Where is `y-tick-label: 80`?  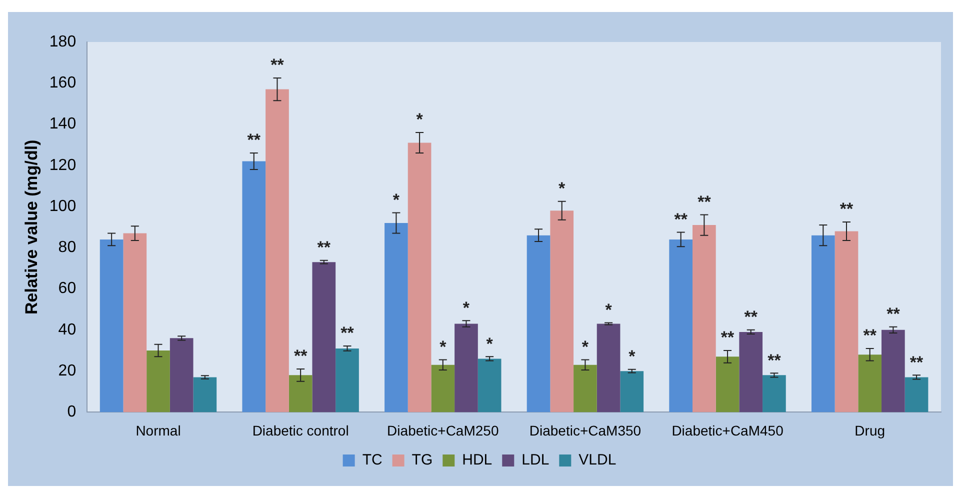
y-tick-label: 80 is located at coordinates (67, 247).